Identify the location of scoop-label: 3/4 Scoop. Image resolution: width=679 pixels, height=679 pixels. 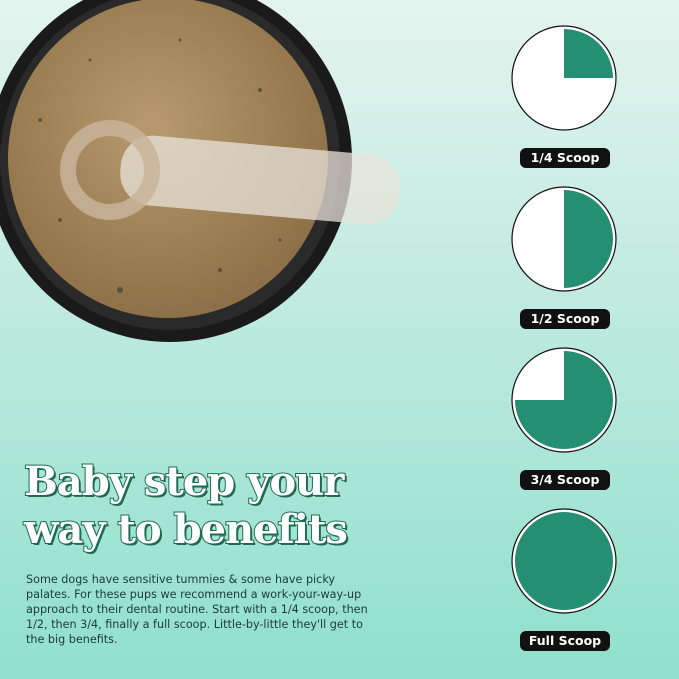
(565, 480).